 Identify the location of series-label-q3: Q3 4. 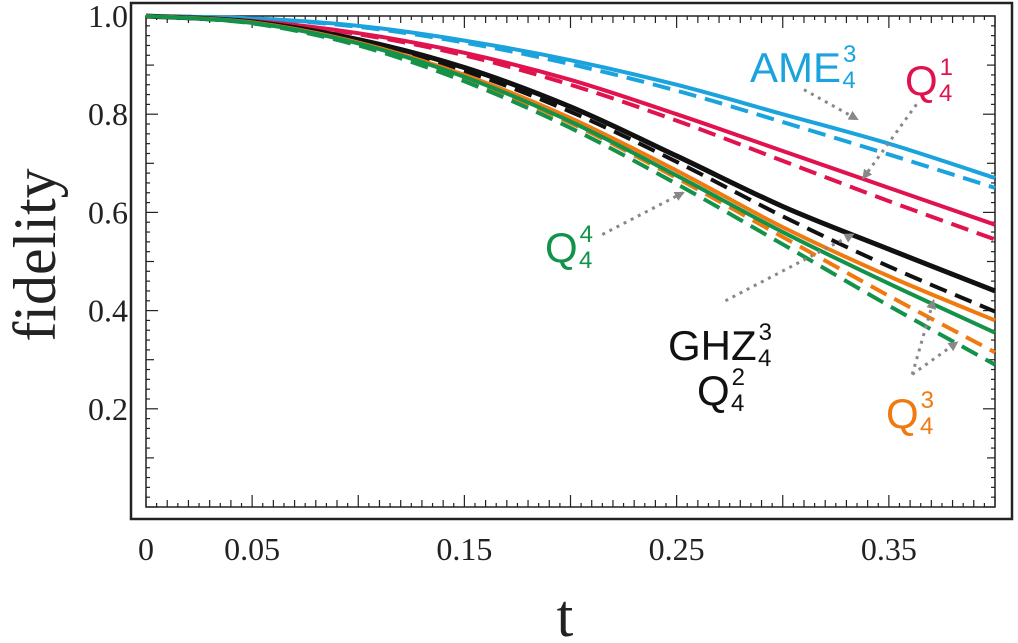
(910, 413).